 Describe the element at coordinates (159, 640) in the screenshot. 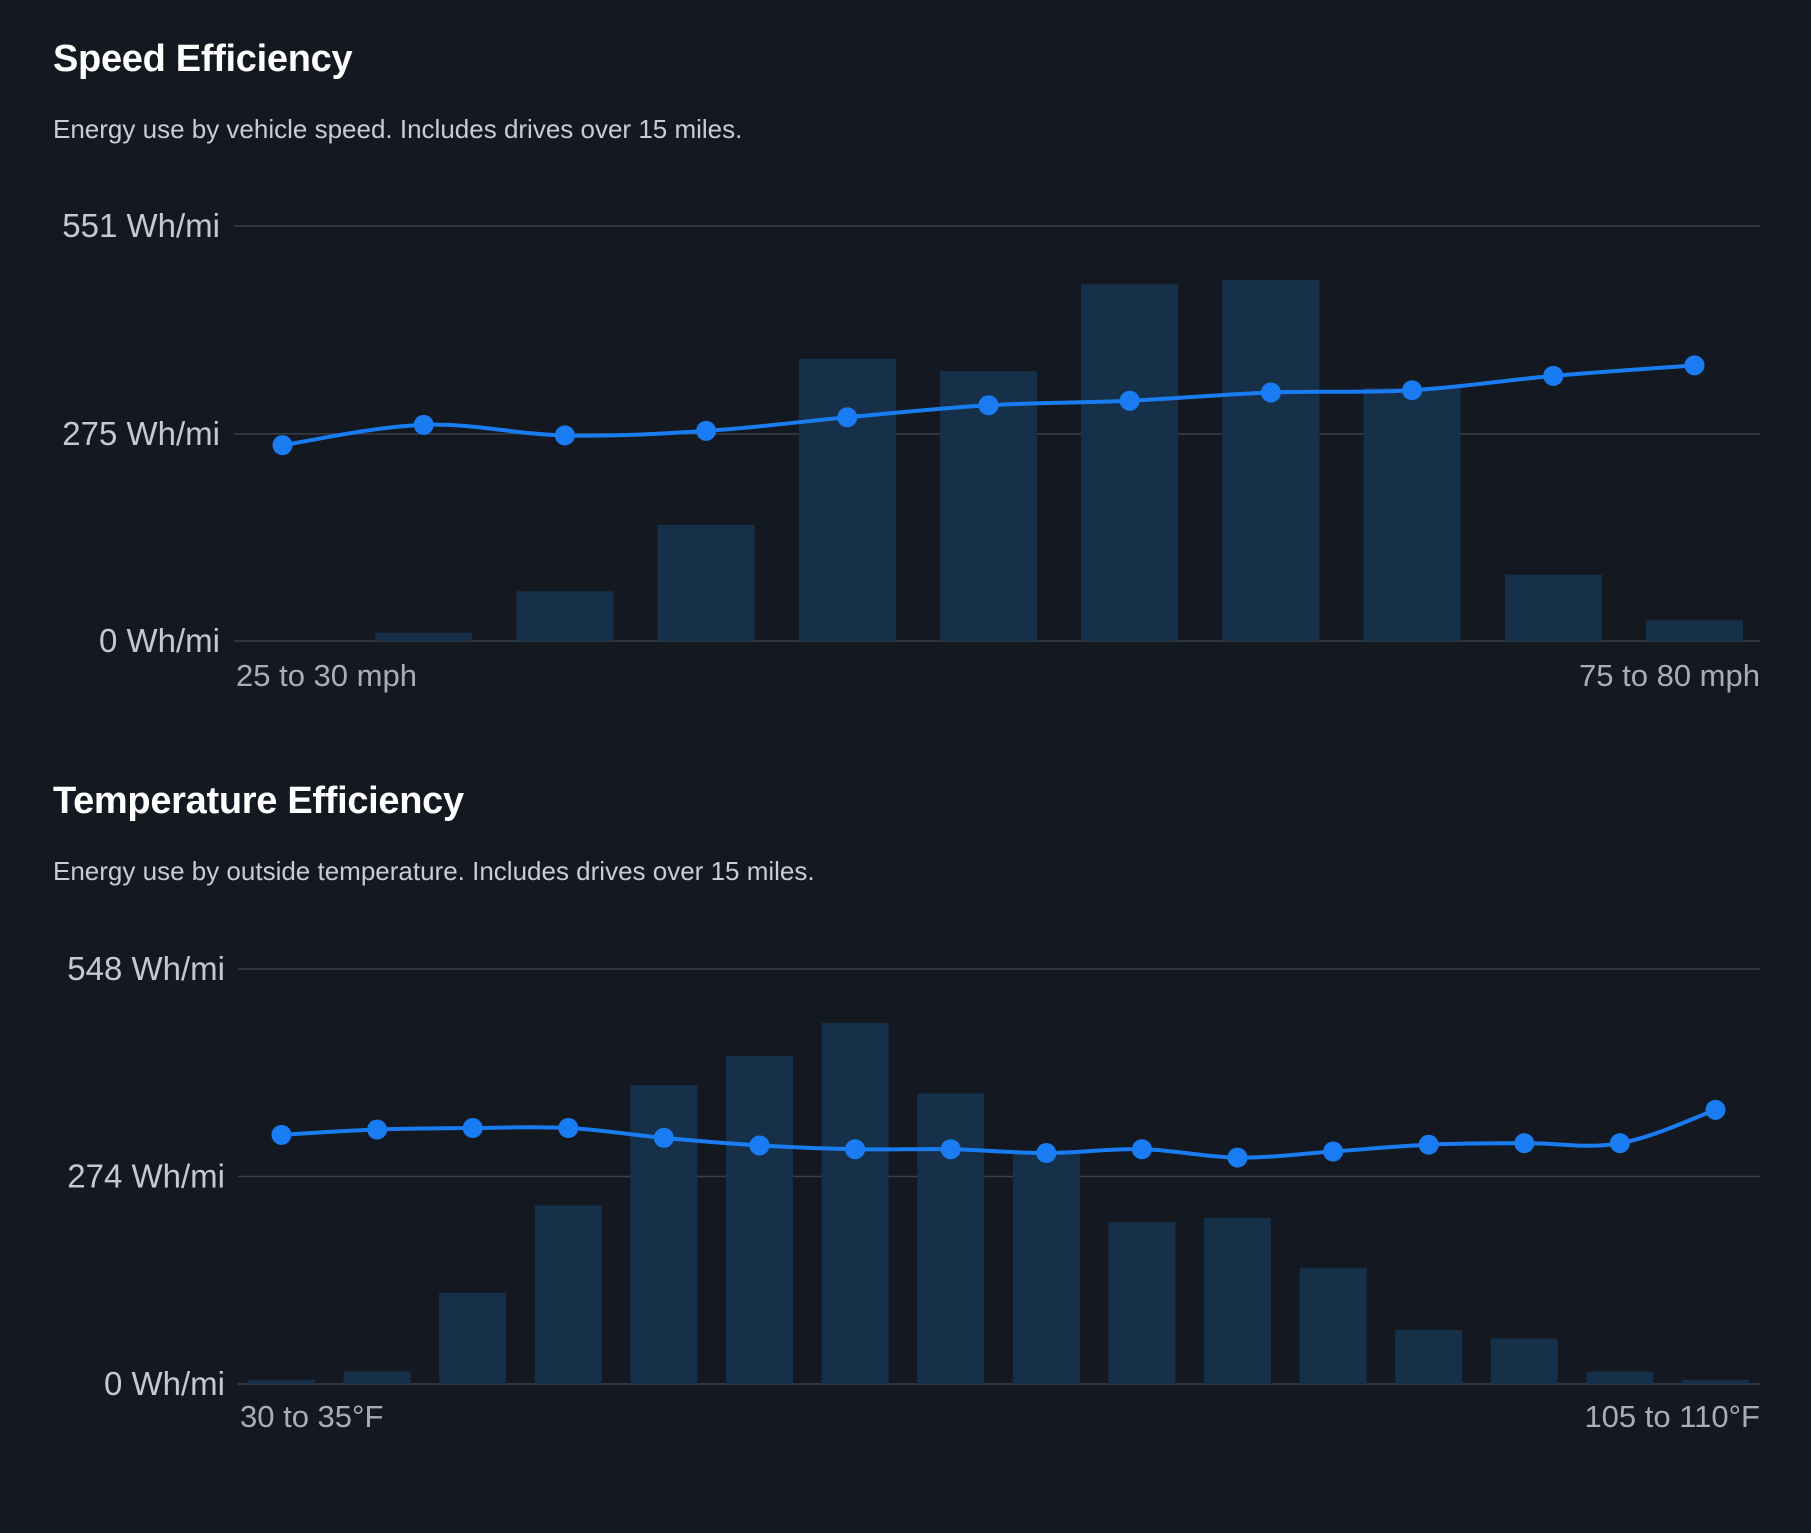

I see `speed-y-tick-label: 0 Wh/mi` at that location.